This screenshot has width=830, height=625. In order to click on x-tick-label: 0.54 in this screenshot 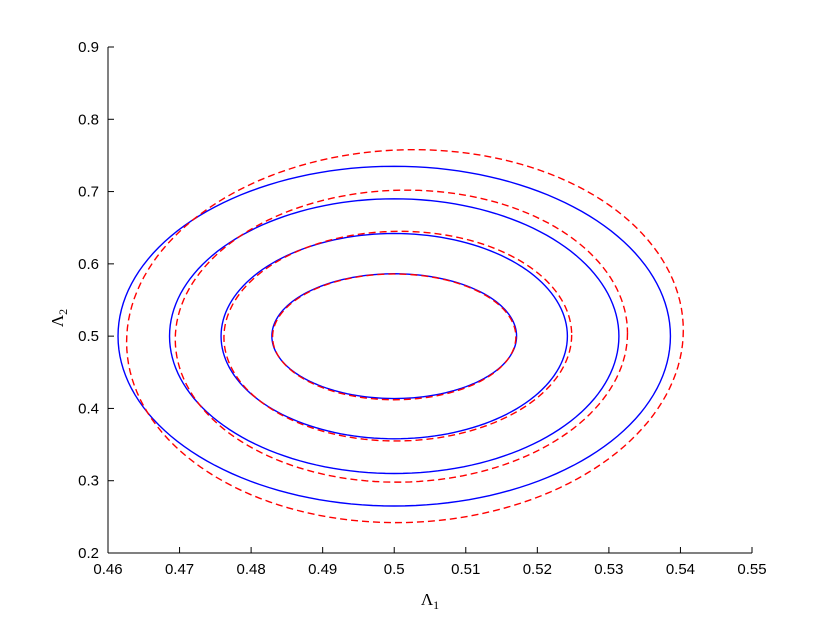, I will do `click(680, 569)`.